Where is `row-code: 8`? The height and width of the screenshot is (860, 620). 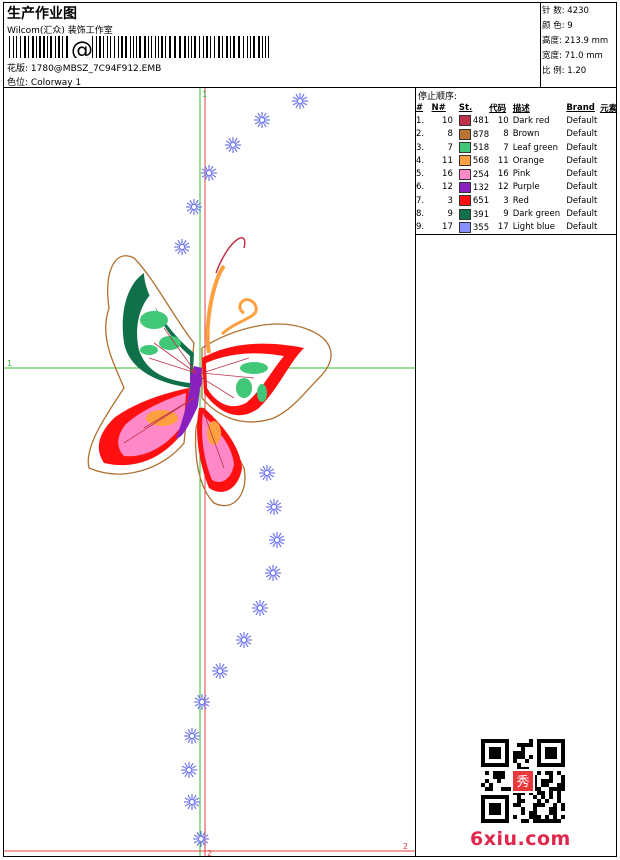 row-code: 8 is located at coordinates (506, 134).